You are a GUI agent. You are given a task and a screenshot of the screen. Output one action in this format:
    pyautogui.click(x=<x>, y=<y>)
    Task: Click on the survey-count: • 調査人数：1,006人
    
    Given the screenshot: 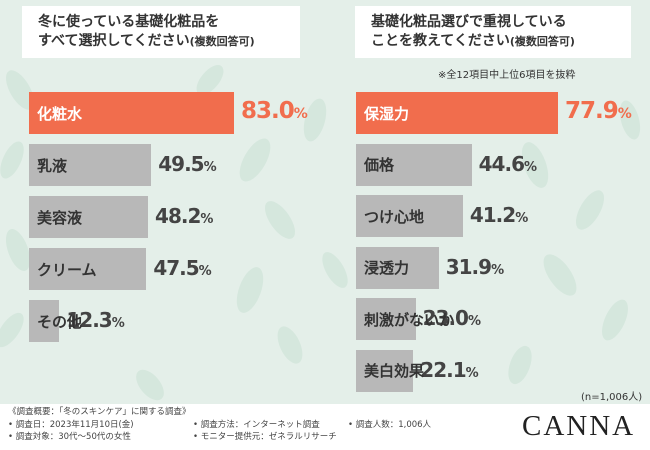 What is the action you would take?
    pyautogui.click(x=390, y=425)
    